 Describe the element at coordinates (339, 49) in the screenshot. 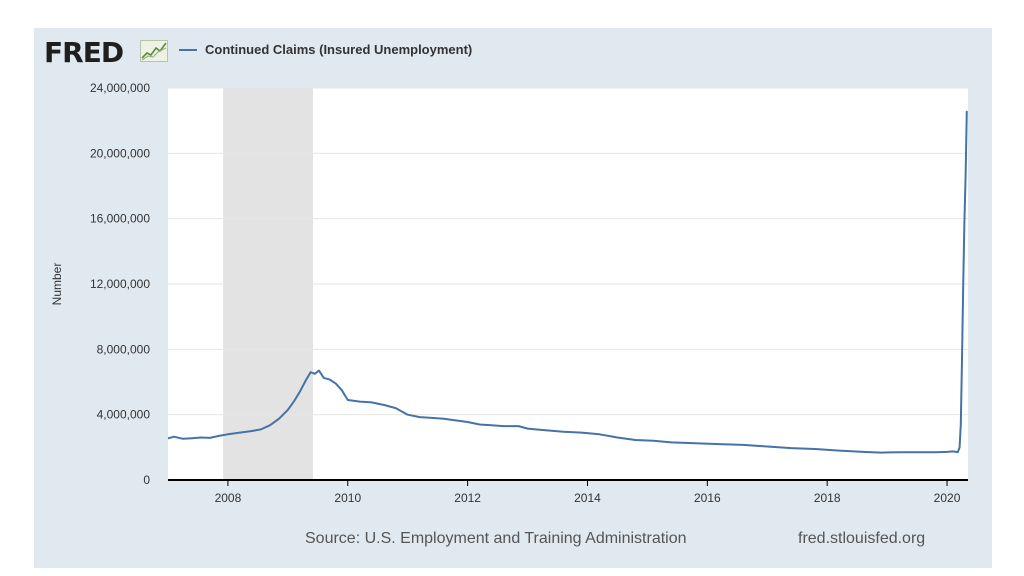

I see `legend-label: Continued Claims (Insured Unemployment)` at that location.